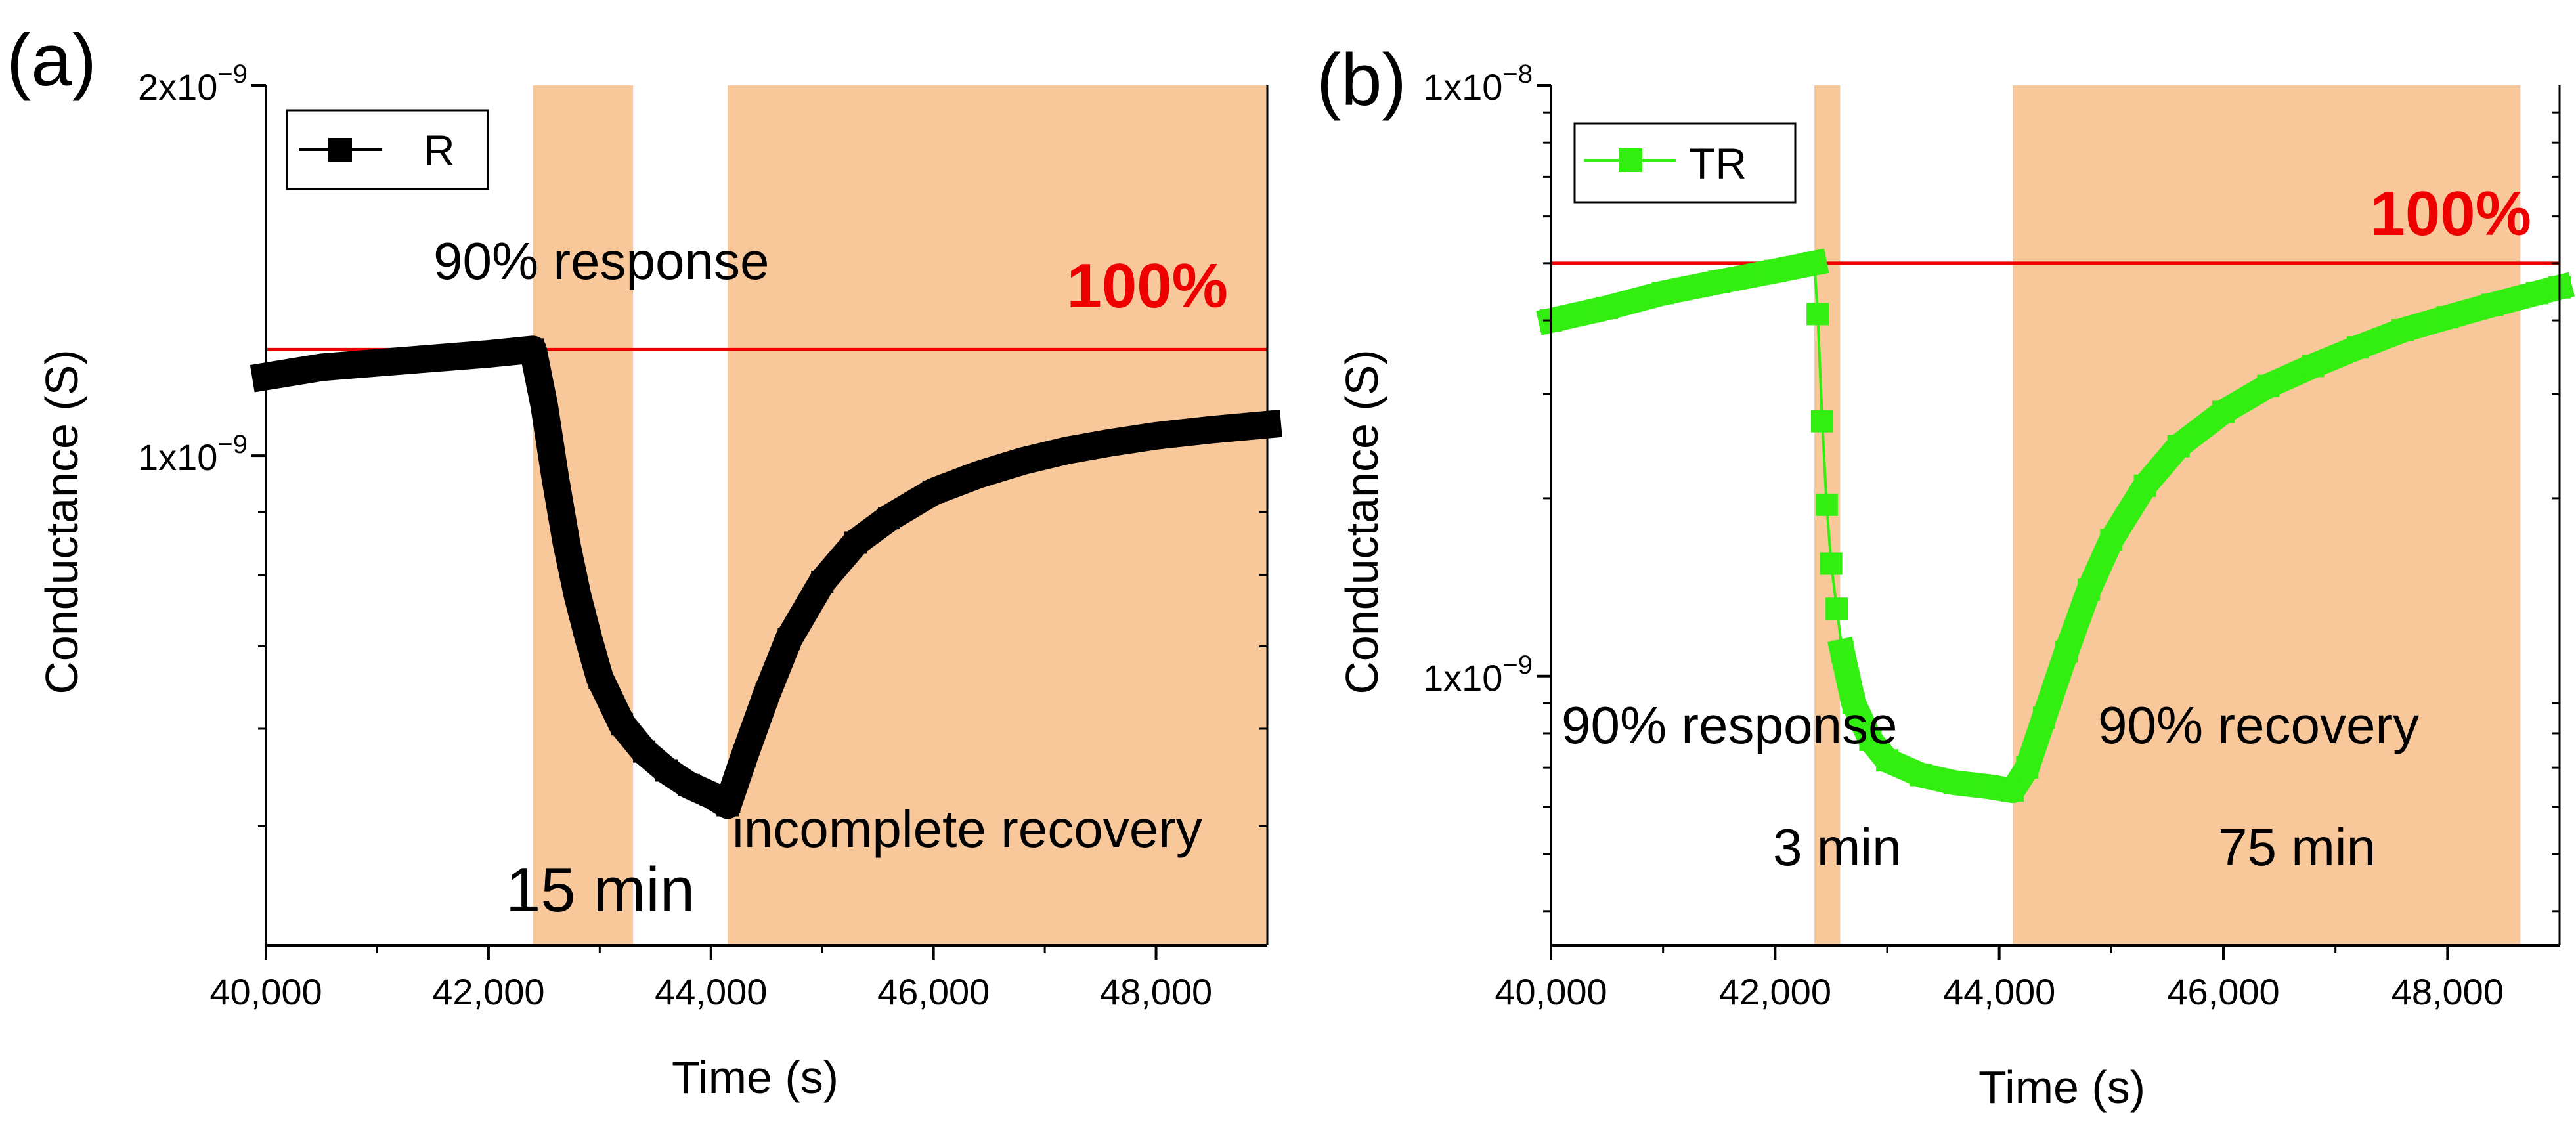 The image size is (2576, 1122). I want to click on y-tick-label-b-1: 1x10⁻⁹, so click(1478, 675).